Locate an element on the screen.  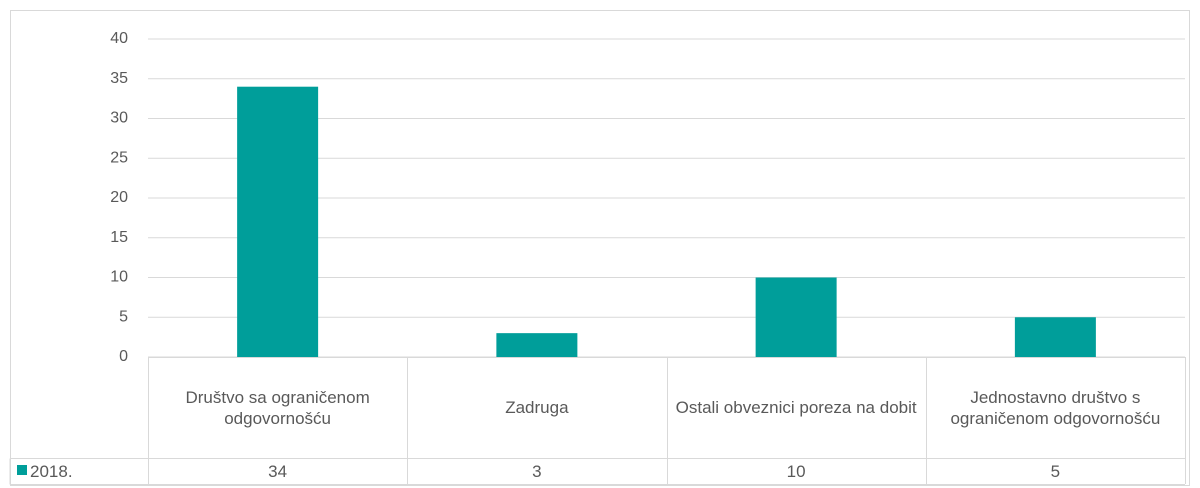
legend-key is located at coordinates (22, 470).